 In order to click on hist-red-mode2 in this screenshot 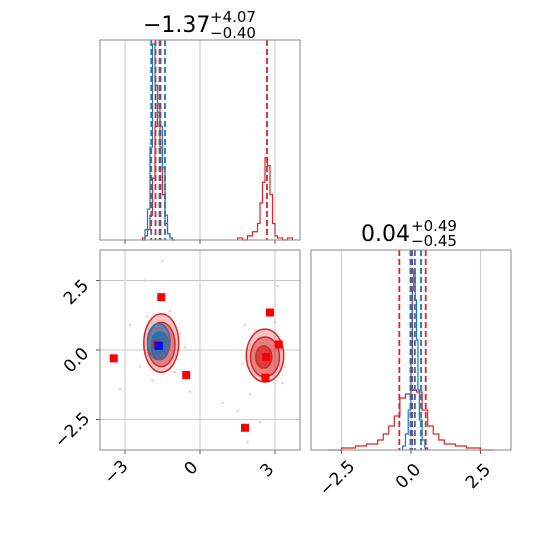, I will do `click(265, 198)`.